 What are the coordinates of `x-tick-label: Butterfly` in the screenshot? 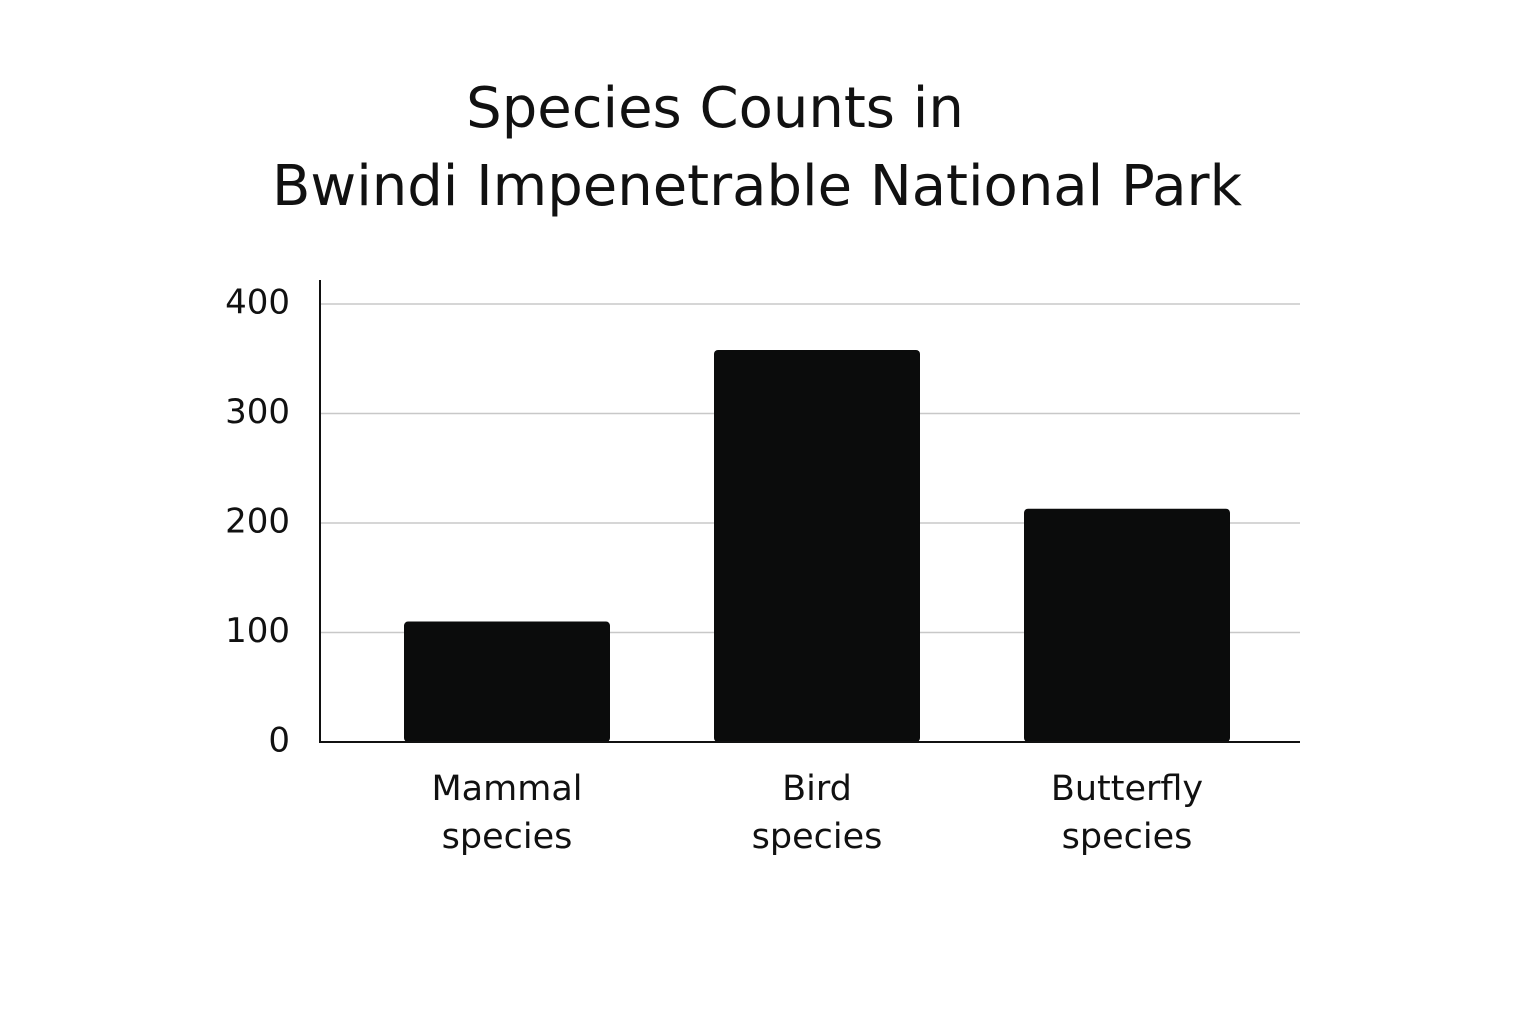 It's located at (1127, 789).